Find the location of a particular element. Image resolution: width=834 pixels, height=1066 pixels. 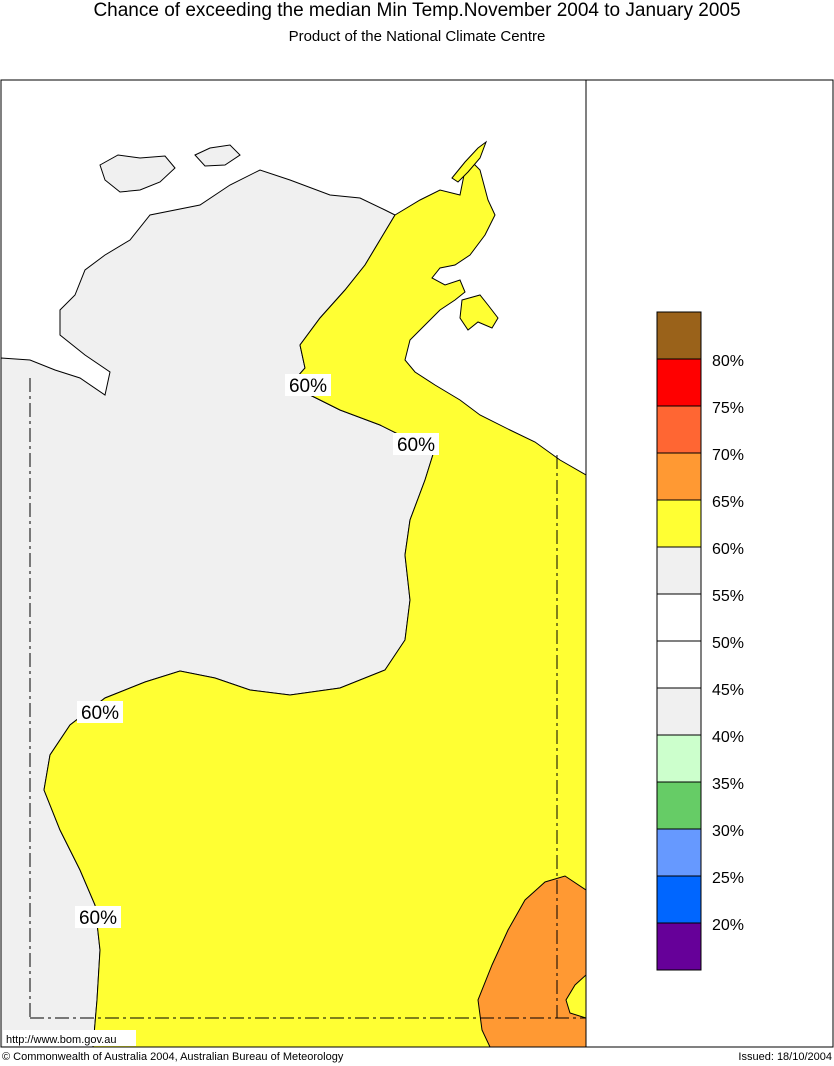

legend-label: 30% is located at coordinates (728, 831).